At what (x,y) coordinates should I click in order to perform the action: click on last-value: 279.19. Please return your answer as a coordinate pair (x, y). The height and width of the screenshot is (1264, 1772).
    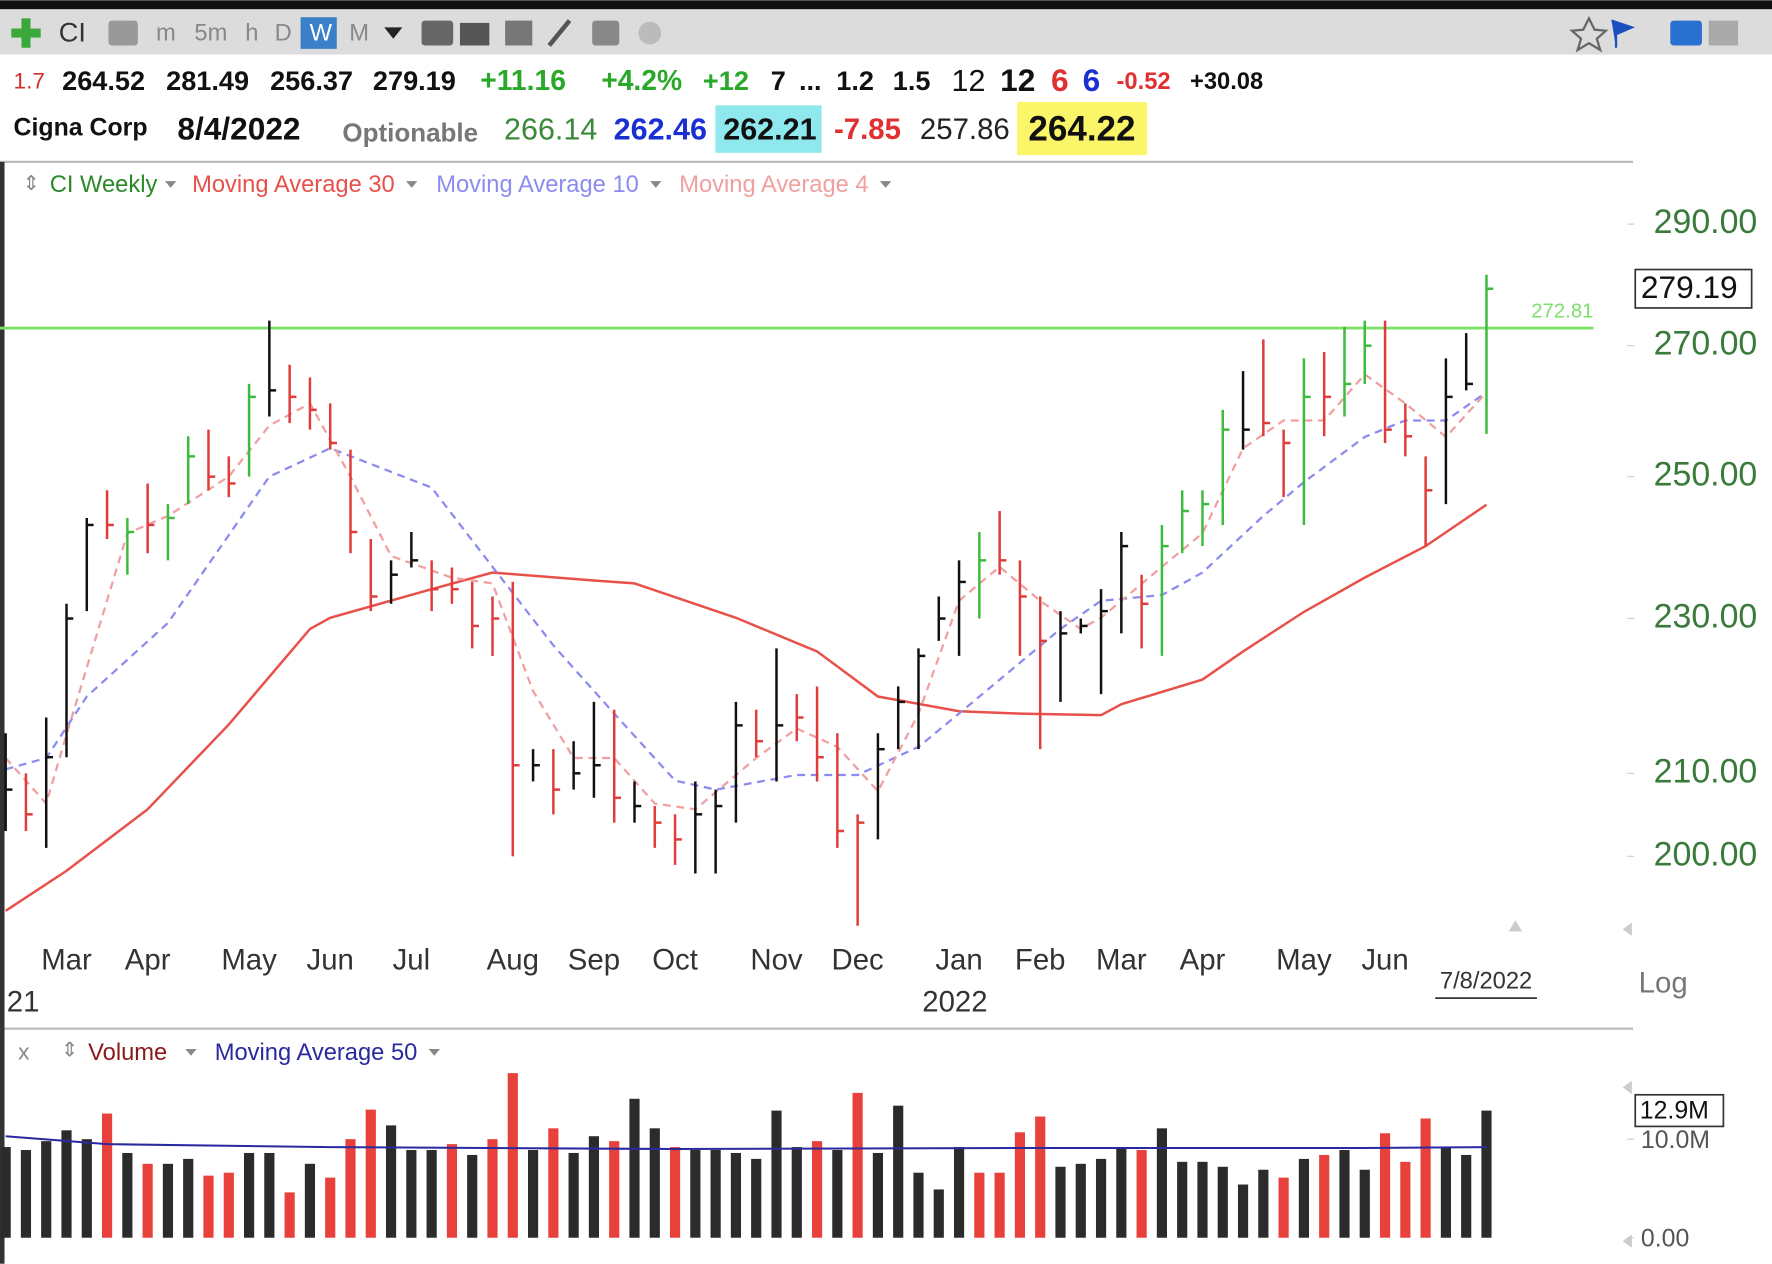
    Looking at the image, I should click on (1689, 287).